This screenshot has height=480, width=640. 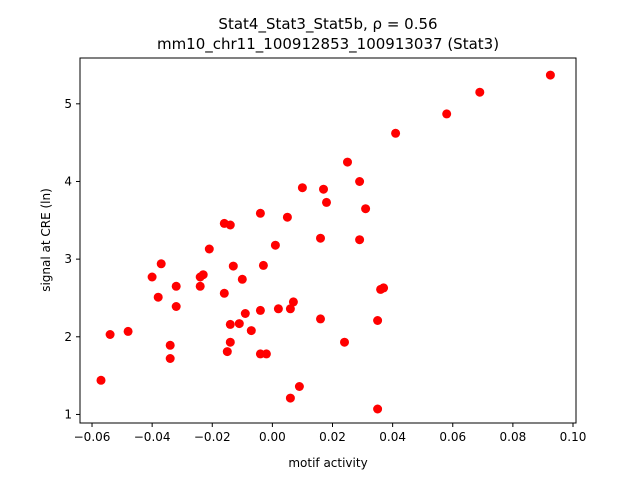 What do you see at coordinates (573, 437) in the screenshot?
I see `x-tick-label: 0.10` at bounding box center [573, 437].